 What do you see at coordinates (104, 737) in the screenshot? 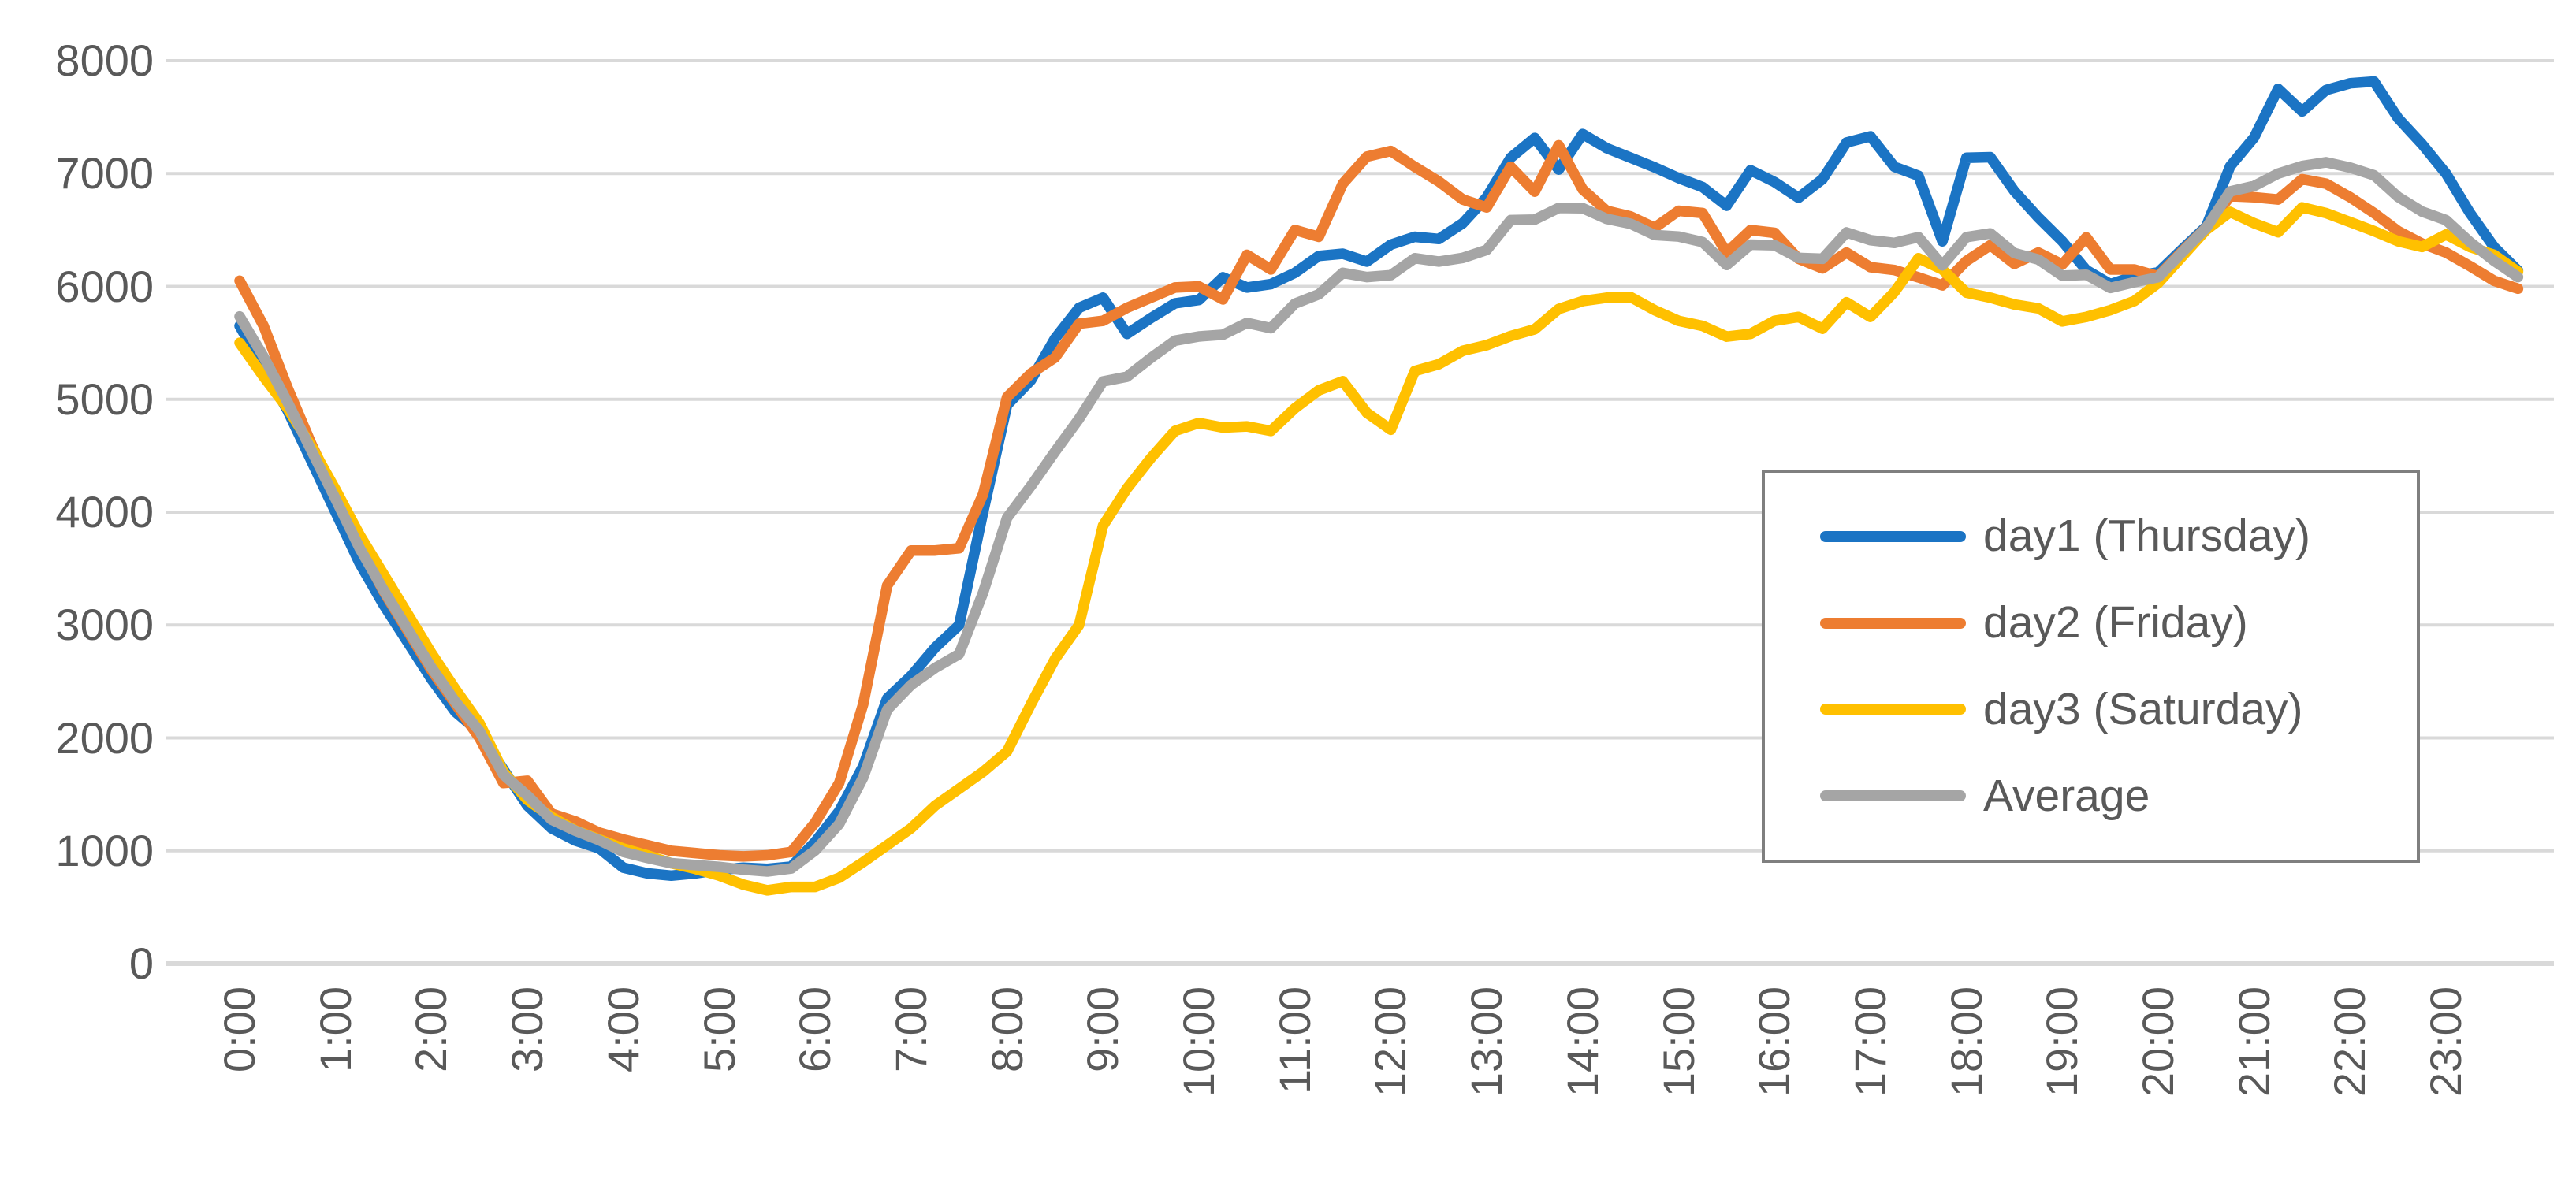
I see `y-tick-label-2000: 2000` at bounding box center [104, 737].